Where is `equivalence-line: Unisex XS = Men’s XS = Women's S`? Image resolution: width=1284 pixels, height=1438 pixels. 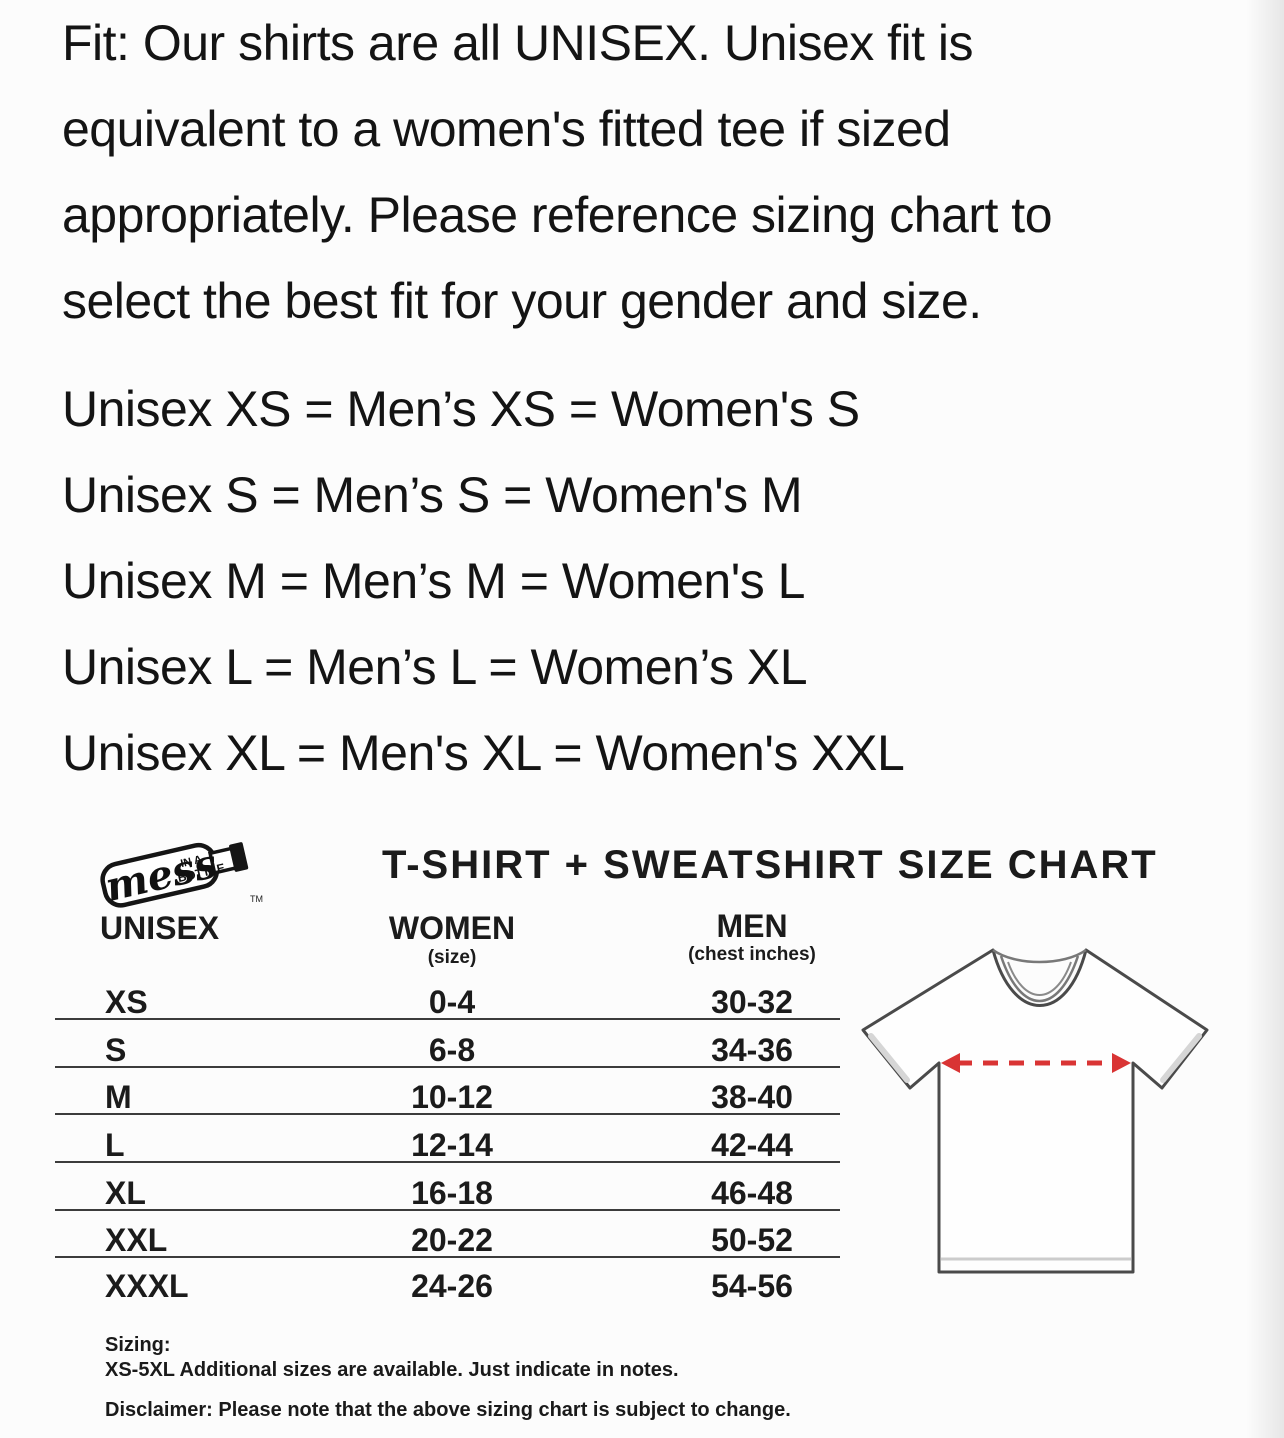
equivalence-line: Unisex XS = Men’s XS = Women's S is located at coordinates (461, 409).